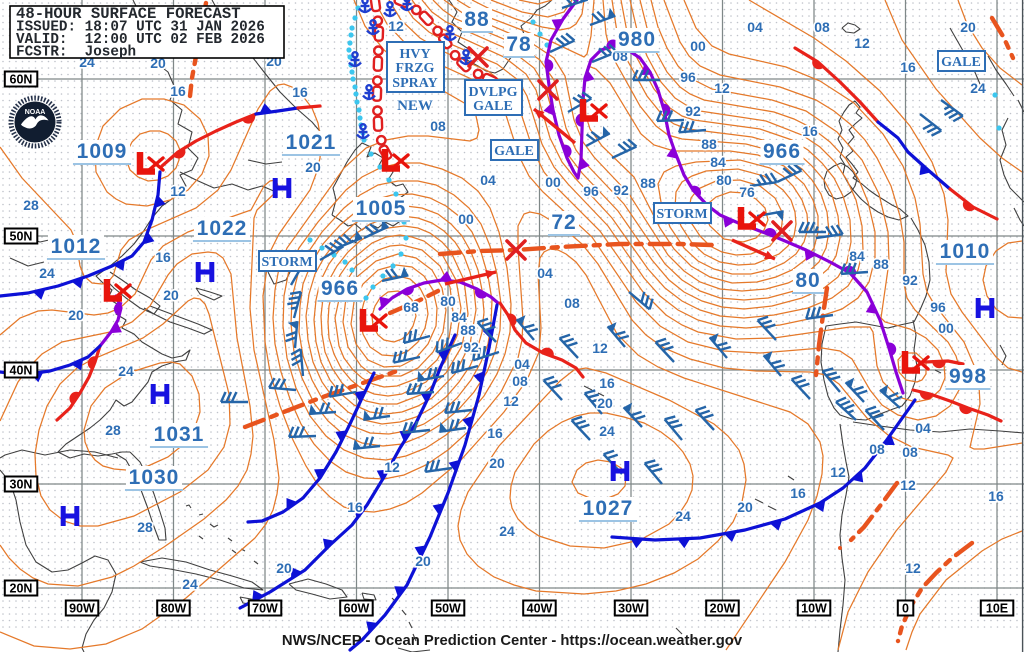 The width and height of the screenshot is (1024, 657). I want to click on svg-text: 10E, so click(997, 609).